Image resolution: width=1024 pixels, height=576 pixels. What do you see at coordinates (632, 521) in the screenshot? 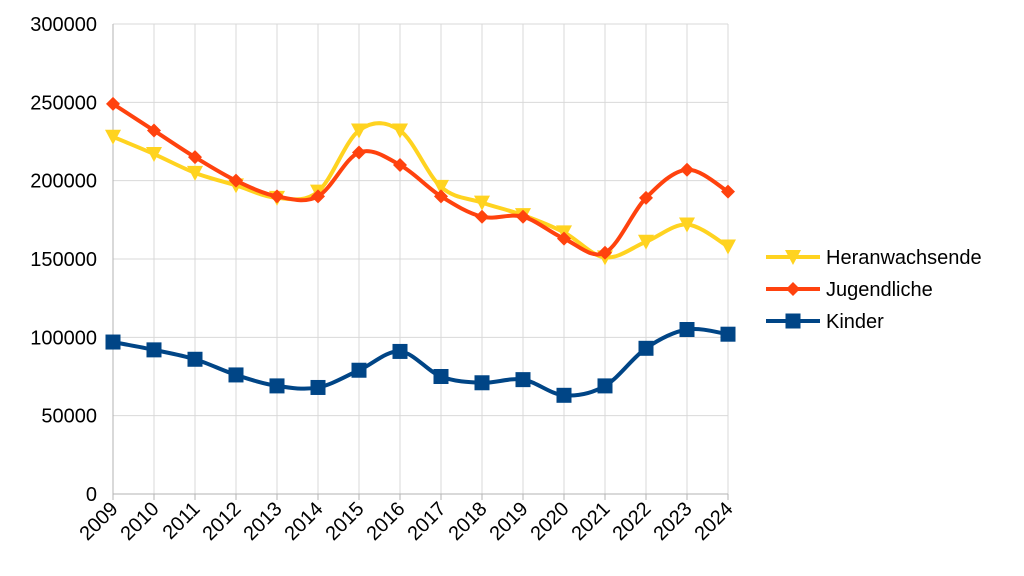
I see `x-tick-label: 2022` at bounding box center [632, 521].